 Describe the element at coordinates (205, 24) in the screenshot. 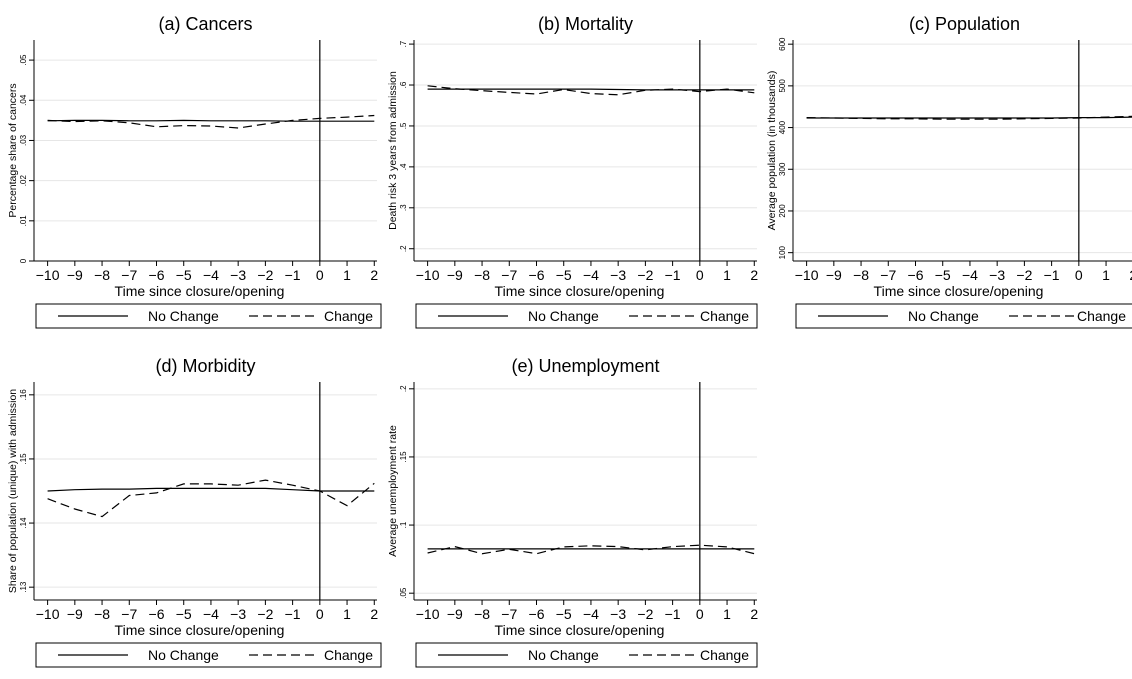

I see `panel-title: (a) Cancers` at that location.